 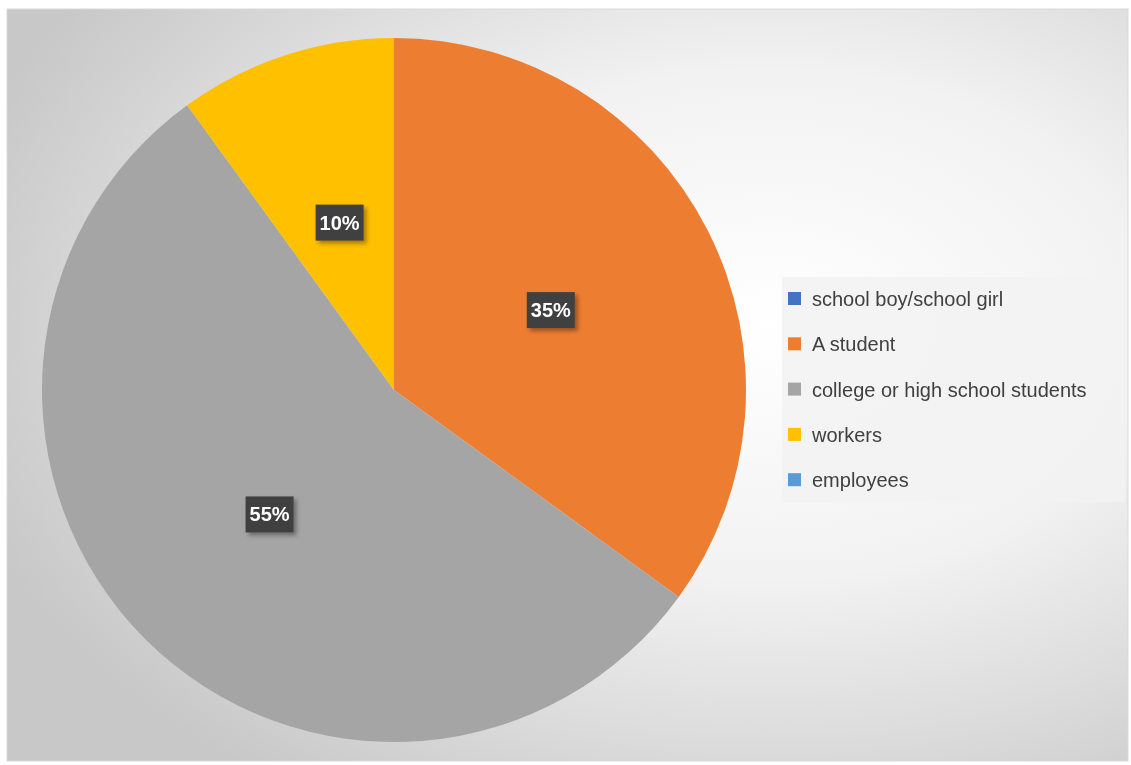 I want to click on legend-label: college or high school students, so click(x=949, y=389).